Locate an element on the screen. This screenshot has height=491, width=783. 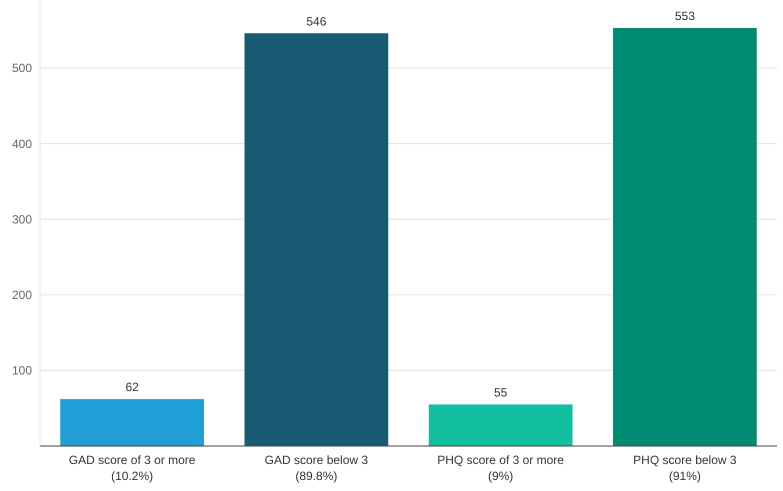
x-tick-label: PHQ score below 3 (91%) is located at coordinates (685, 468).